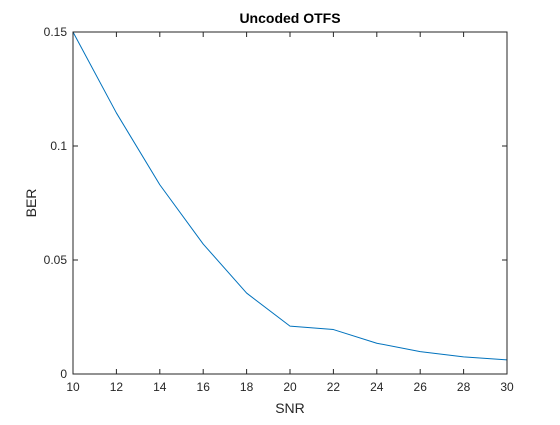 The height and width of the screenshot is (425, 560). I want to click on x-tick-label: 18, so click(247, 387).